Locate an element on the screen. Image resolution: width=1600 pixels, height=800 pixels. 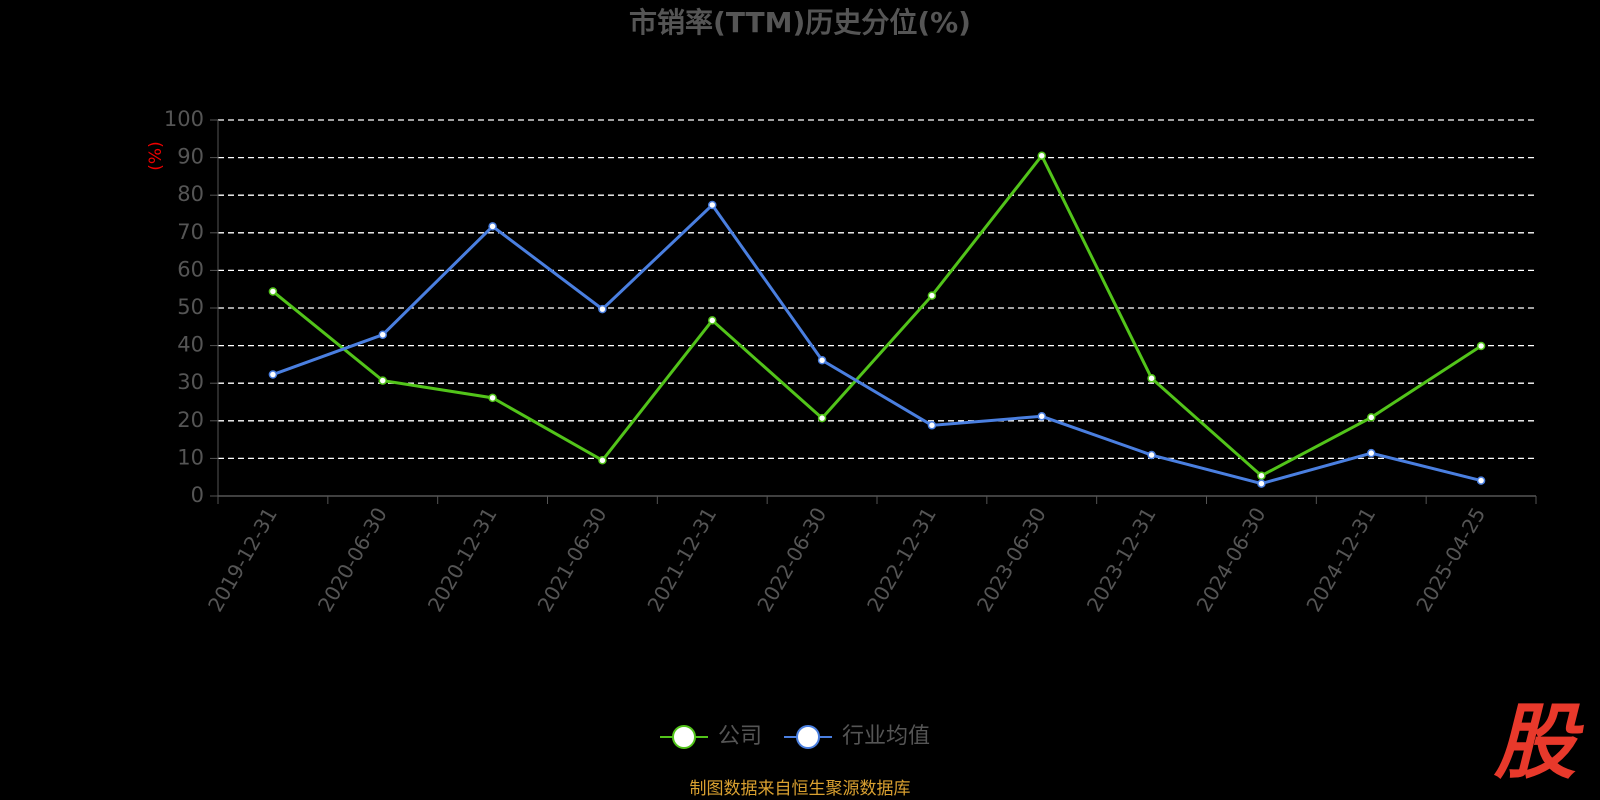
y-axis-label: (%) is located at coordinates (156, 155).